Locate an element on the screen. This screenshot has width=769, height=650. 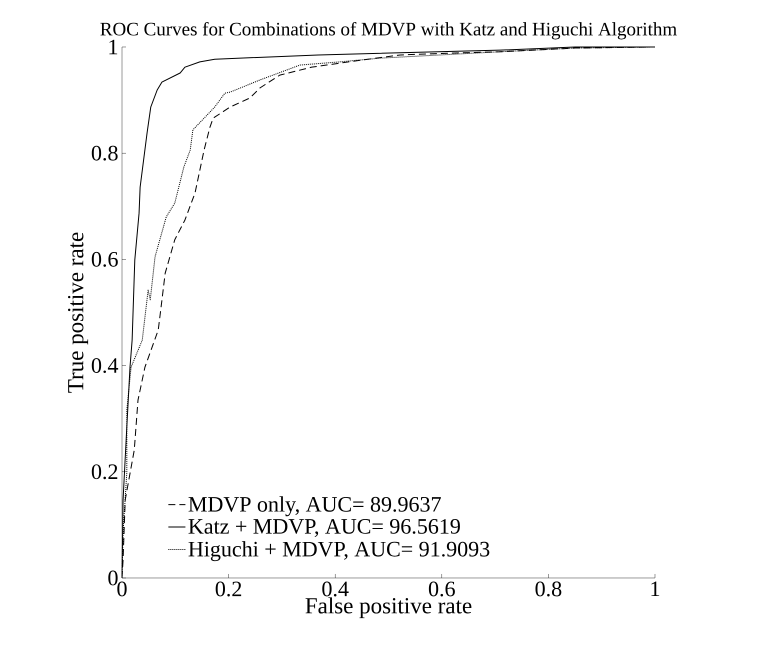
y-tick-label: 0 is located at coordinates (113, 578).